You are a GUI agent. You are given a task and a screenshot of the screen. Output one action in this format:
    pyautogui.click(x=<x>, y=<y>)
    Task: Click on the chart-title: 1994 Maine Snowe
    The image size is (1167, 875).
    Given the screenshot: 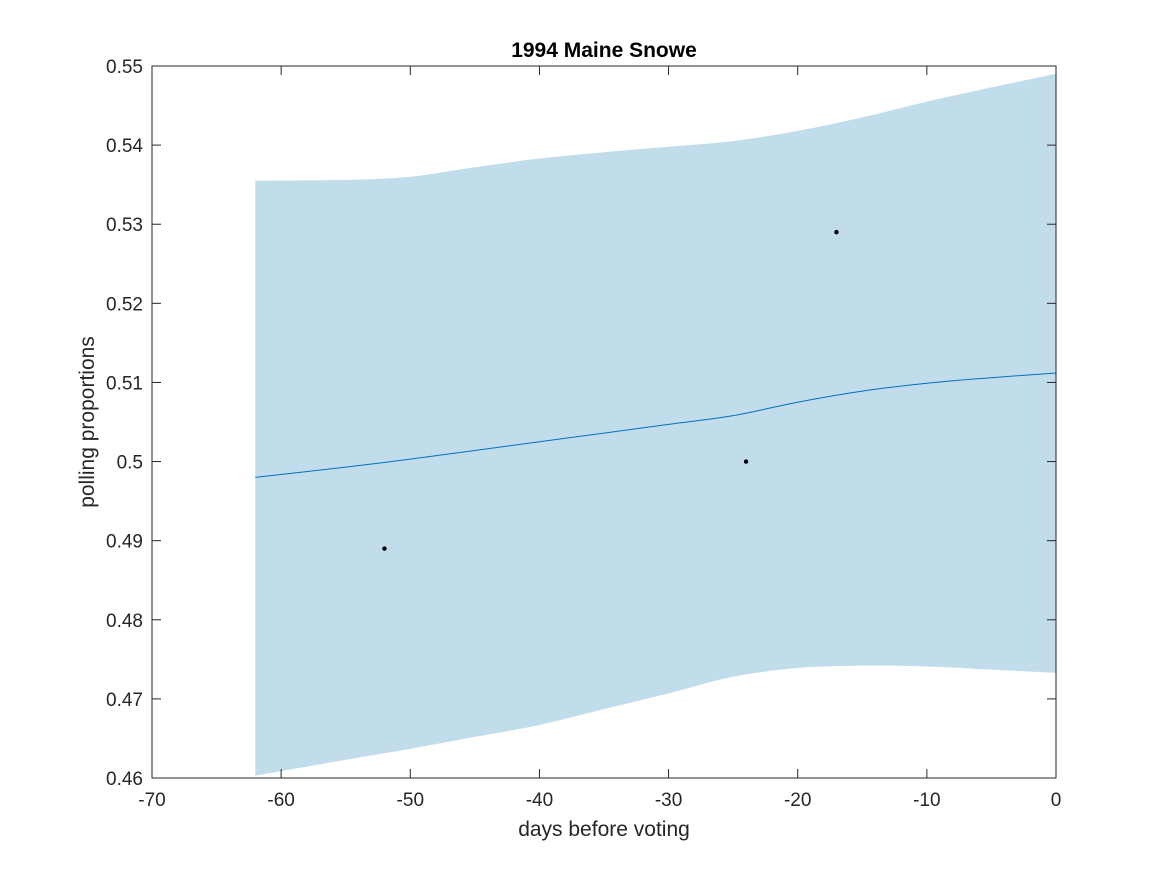 What is the action you would take?
    pyautogui.click(x=604, y=50)
    